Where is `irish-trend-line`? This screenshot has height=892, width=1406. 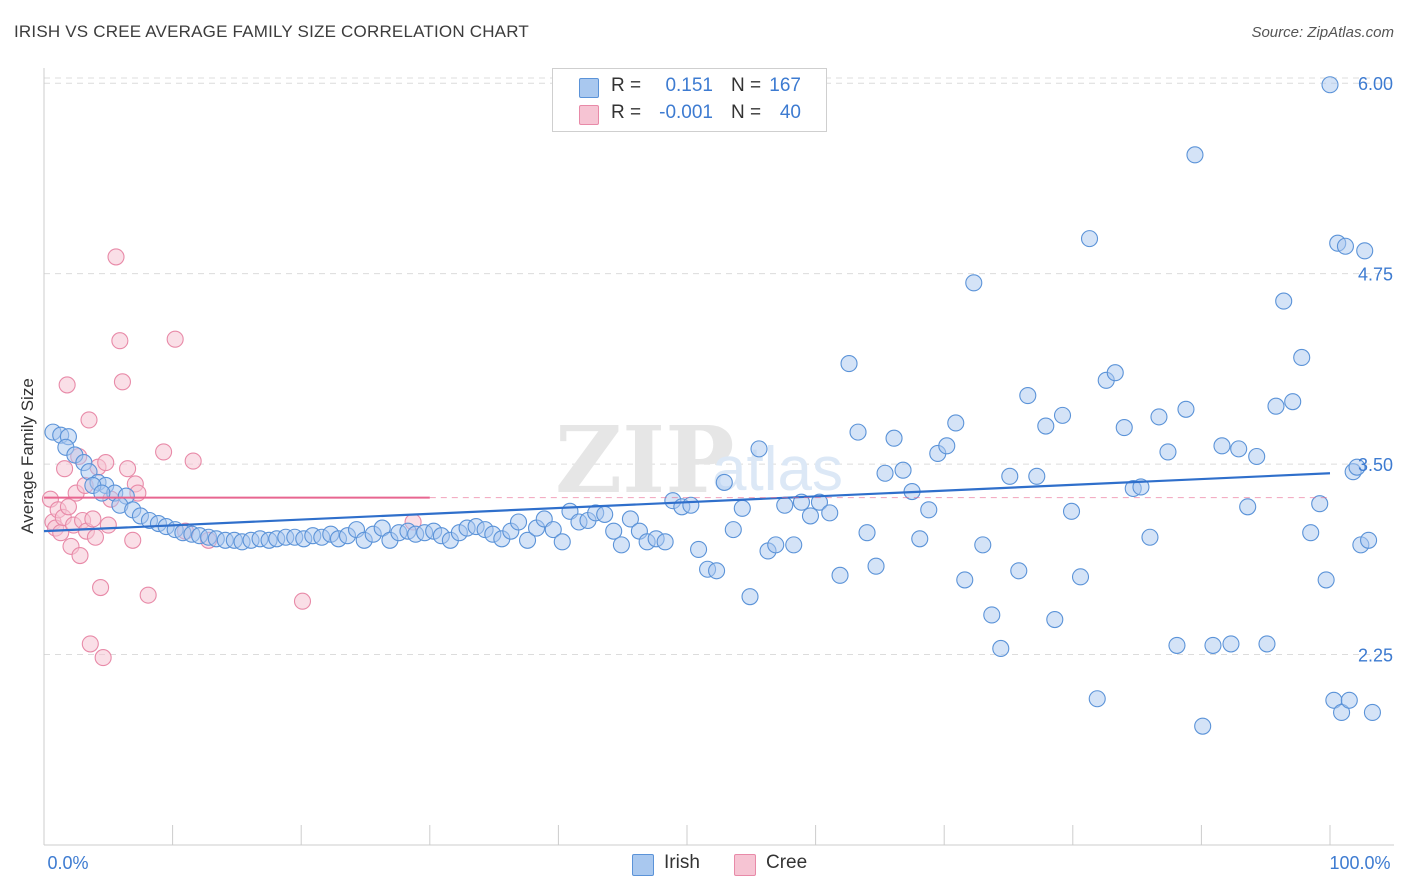 irish-trend-line is located at coordinates (687, 502).